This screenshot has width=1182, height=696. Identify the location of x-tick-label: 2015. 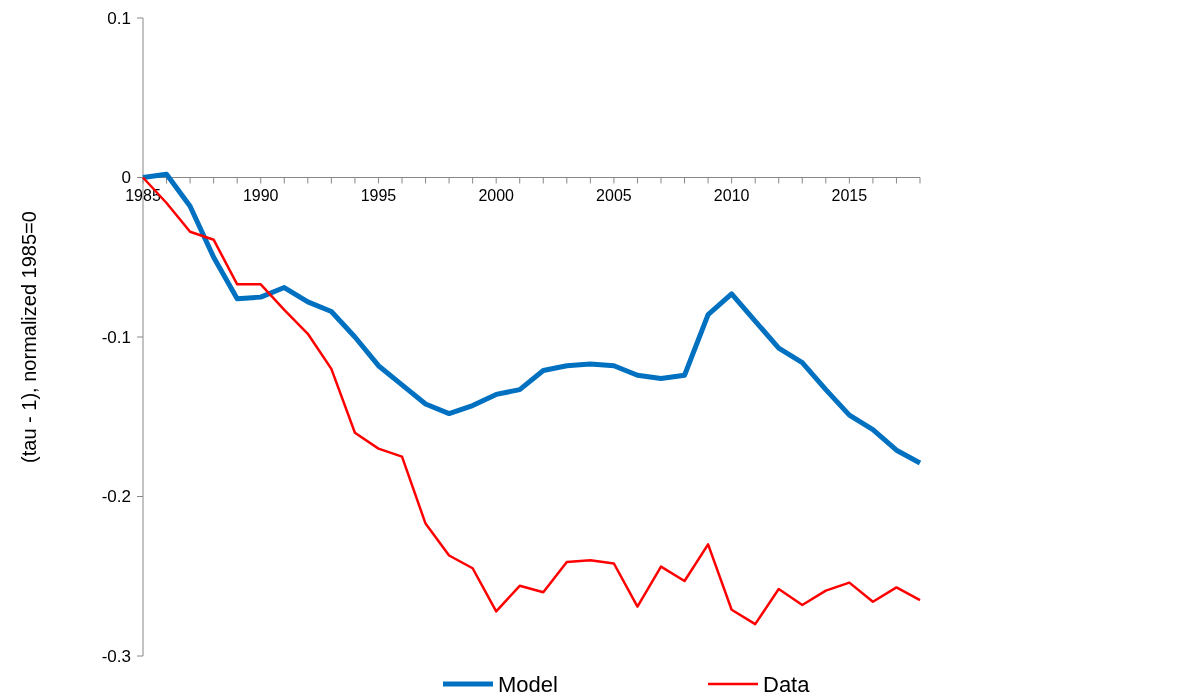
(849, 195).